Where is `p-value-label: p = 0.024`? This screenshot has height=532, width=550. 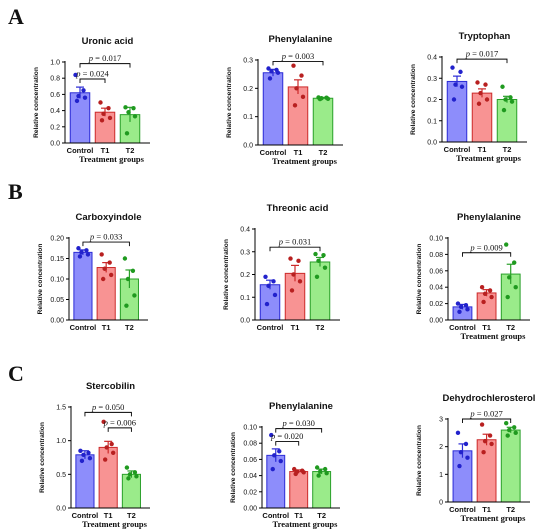 p-value-label: p = 0.024 is located at coordinates (92, 74).